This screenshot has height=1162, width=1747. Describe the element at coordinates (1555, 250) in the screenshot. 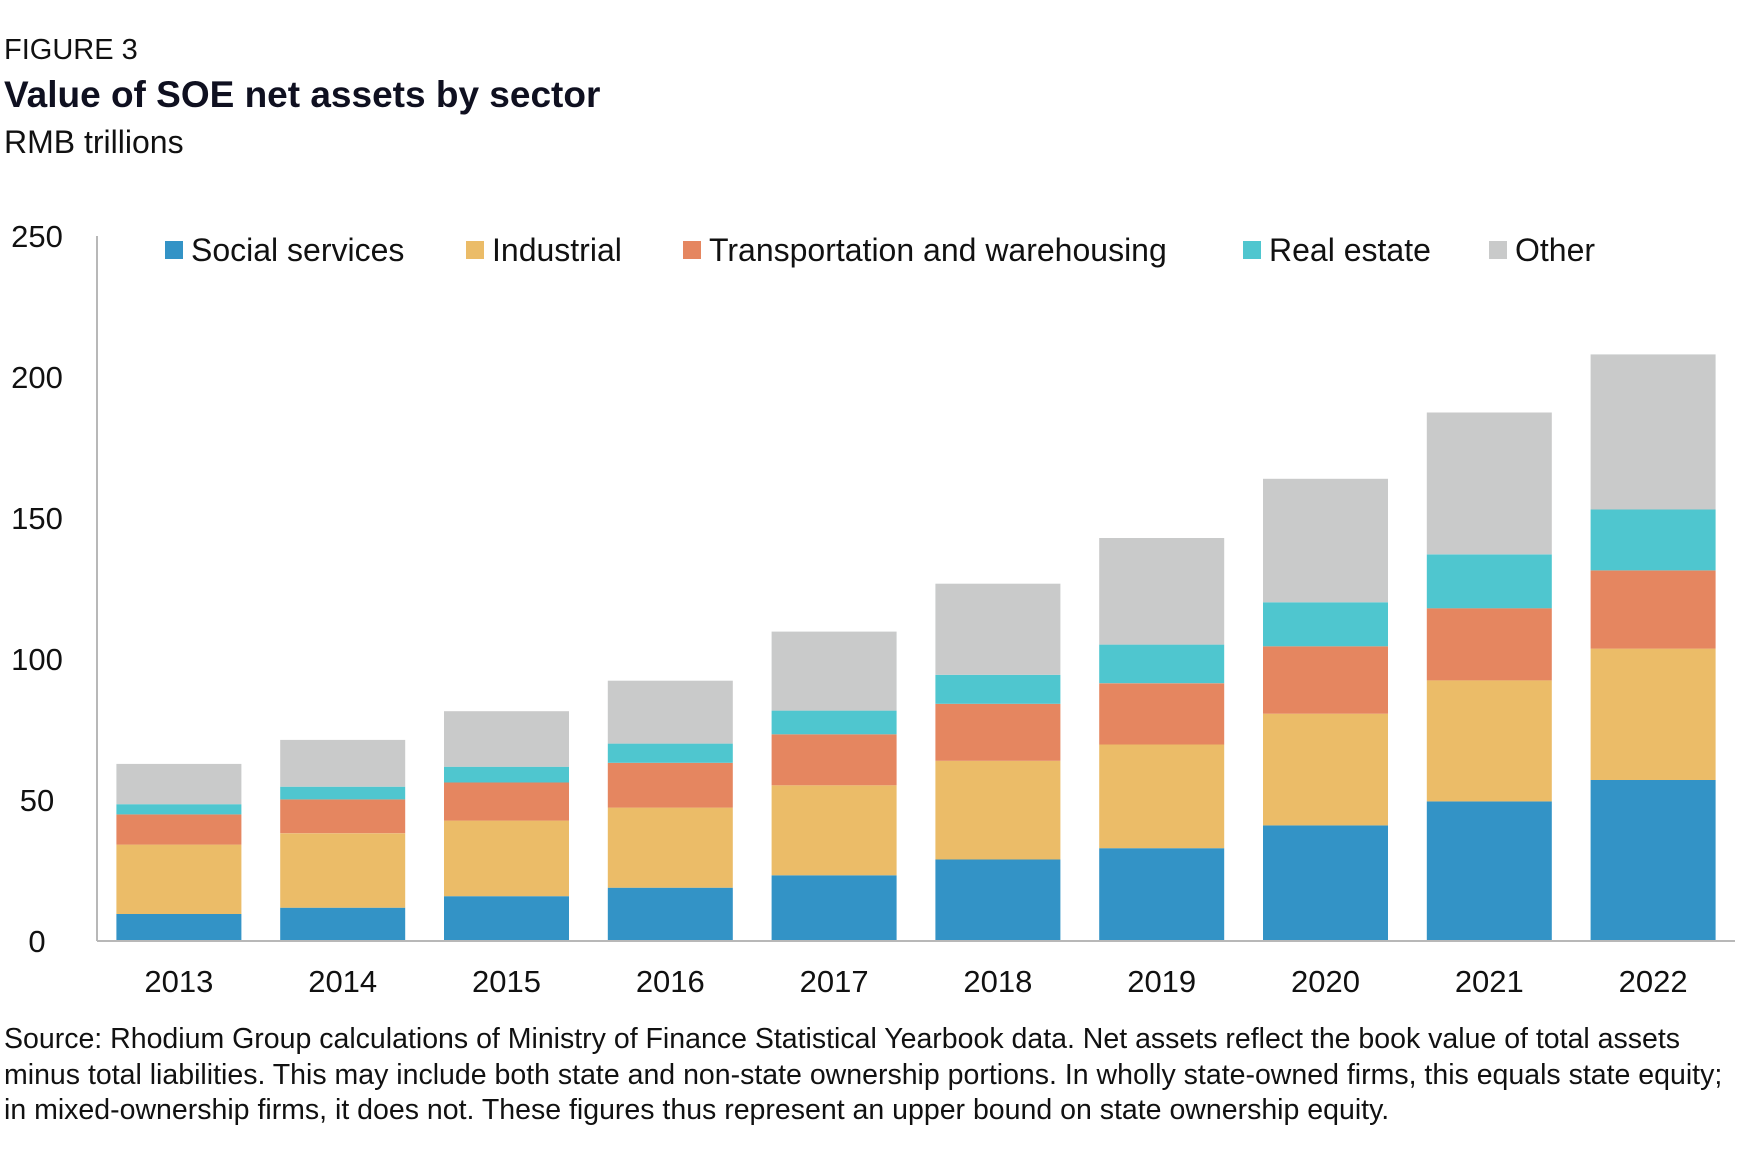

I see `legend-label: Other` at that location.